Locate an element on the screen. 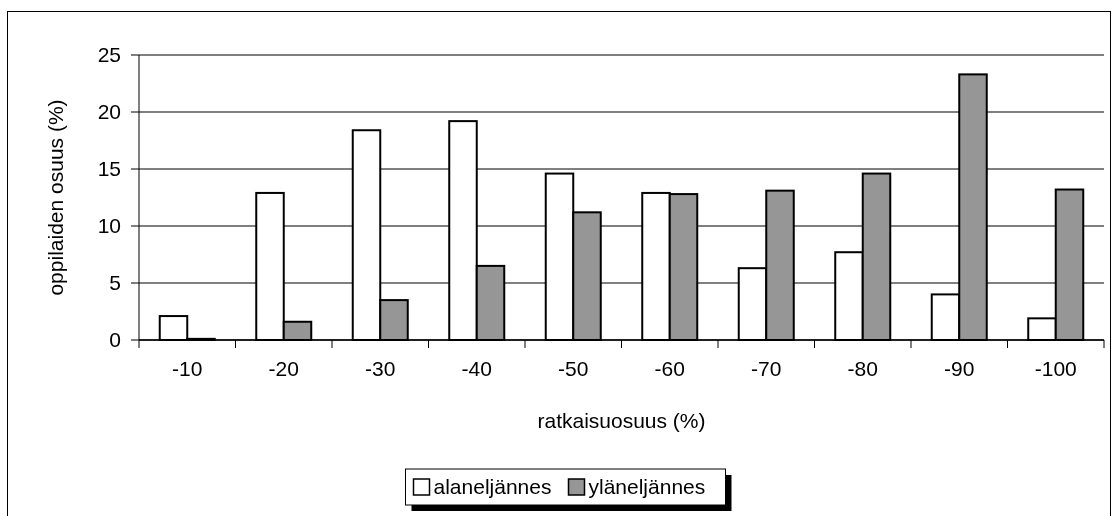  y-tick-label: 0 is located at coordinates (115, 340).